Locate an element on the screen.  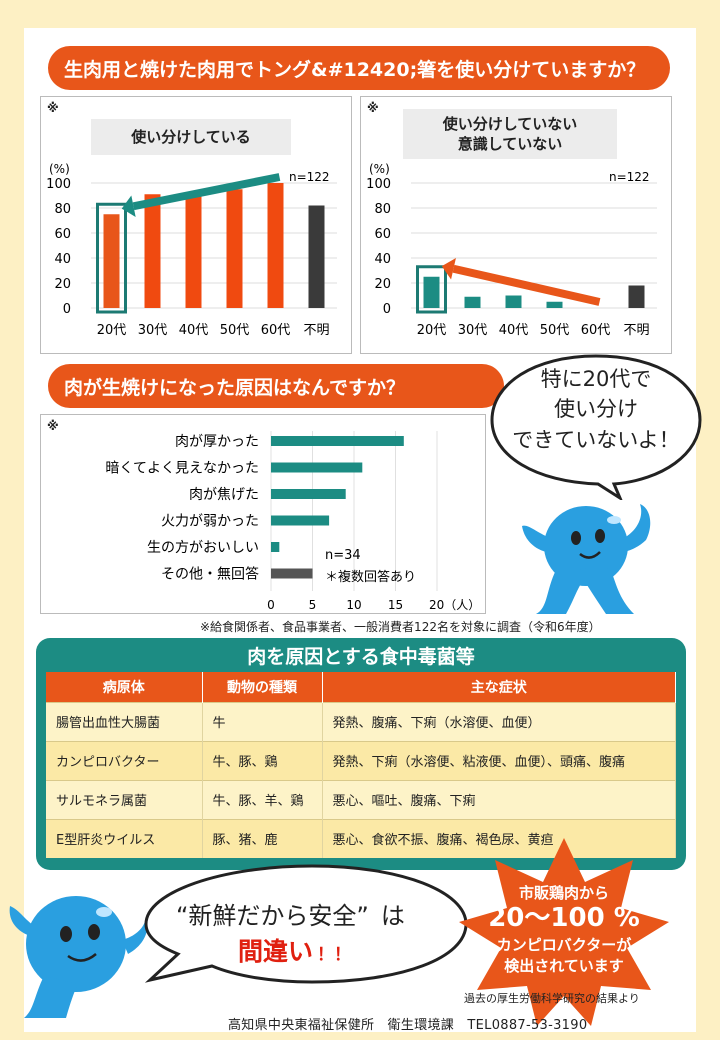
table-header: 動物の種類 is located at coordinates (262, 687).